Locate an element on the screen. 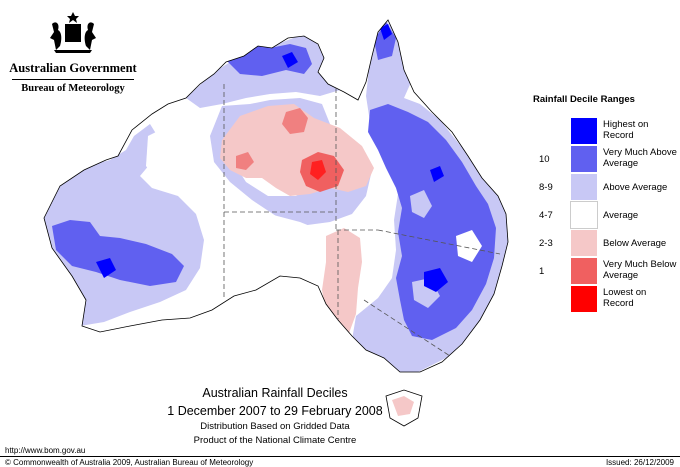  legend-title: Rainfall Decile Ranges is located at coordinates (584, 99).